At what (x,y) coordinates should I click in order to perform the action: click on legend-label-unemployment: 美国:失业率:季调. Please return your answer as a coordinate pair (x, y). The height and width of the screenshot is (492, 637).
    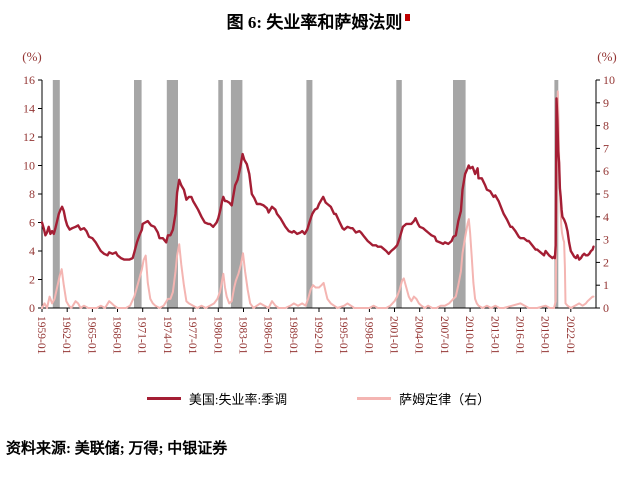
    Looking at the image, I should click on (238, 399).